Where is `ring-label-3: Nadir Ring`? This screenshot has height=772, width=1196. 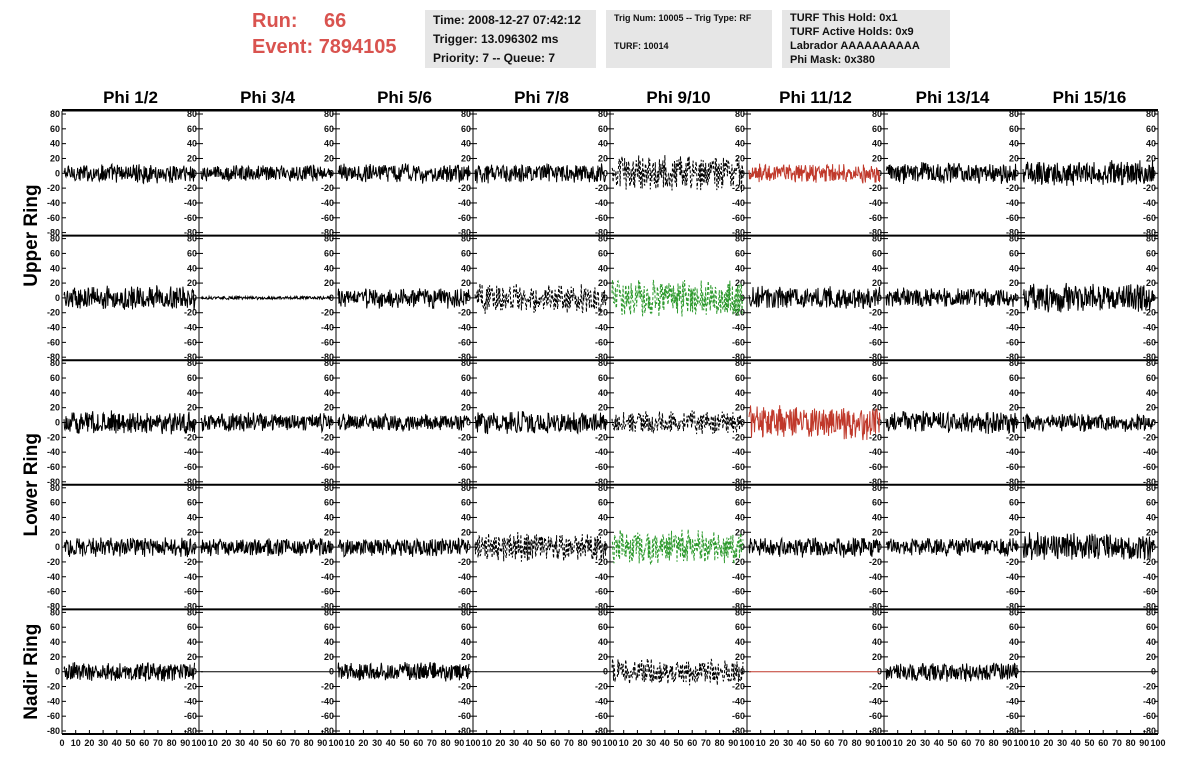 ring-label-3: Nadir Ring is located at coordinates (31, 672).